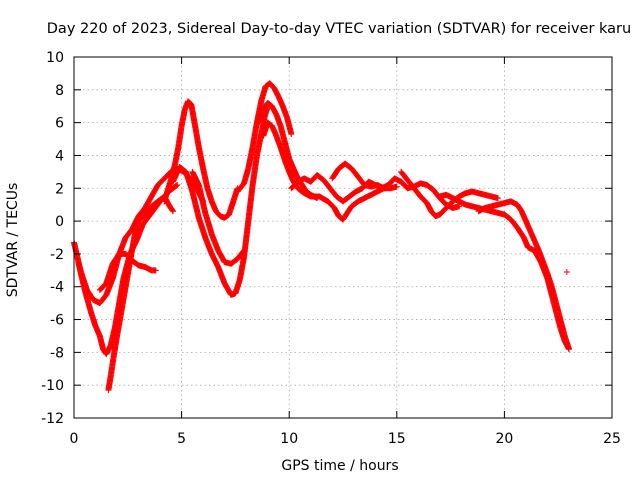  What do you see at coordinates (59, 124) in the screenshot?
I see `y-tick-label: 6` at bounding box center [59, 124].